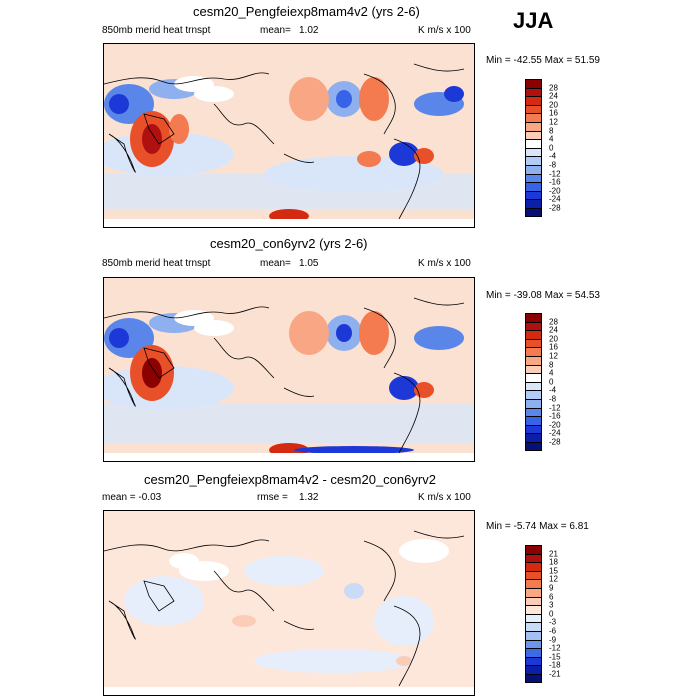  Describe the element at coordinates (543, 295) in the screenshot. I see `panel2-minmax: Min = -39.08 Max = 54.53` at that location.